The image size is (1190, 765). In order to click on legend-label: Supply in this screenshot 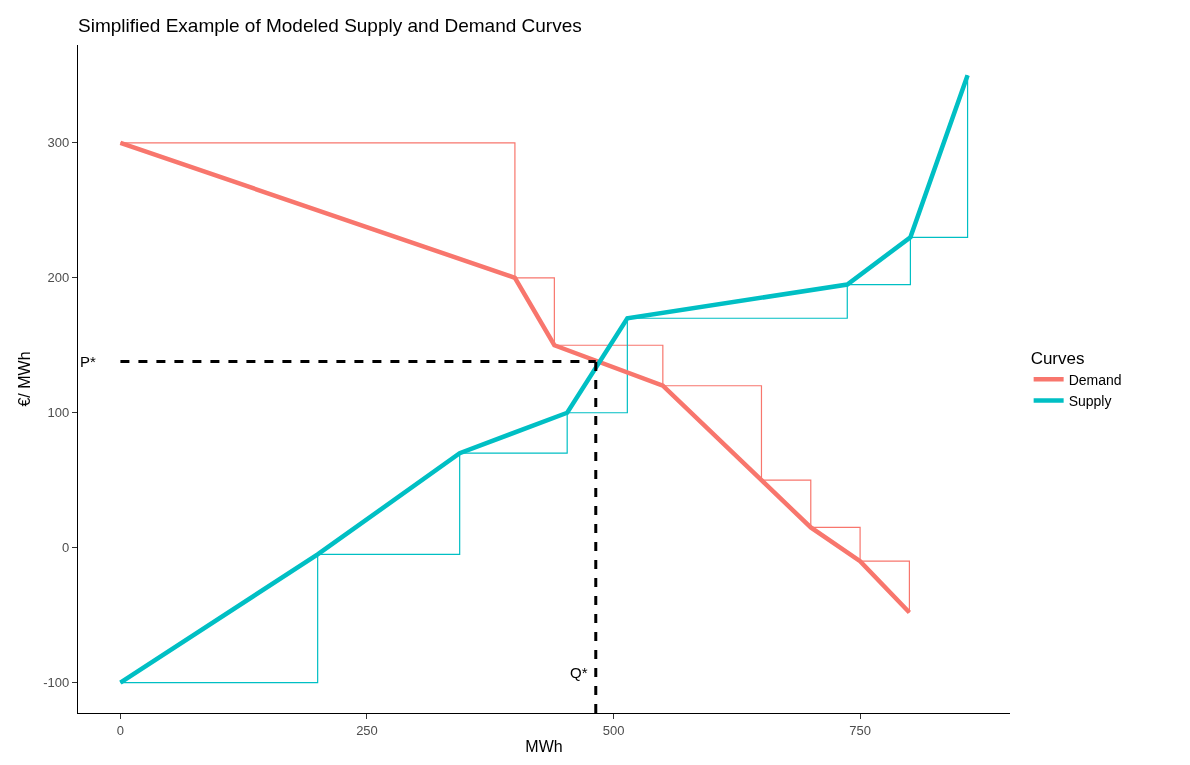, I will do `click(1090, 400)`.